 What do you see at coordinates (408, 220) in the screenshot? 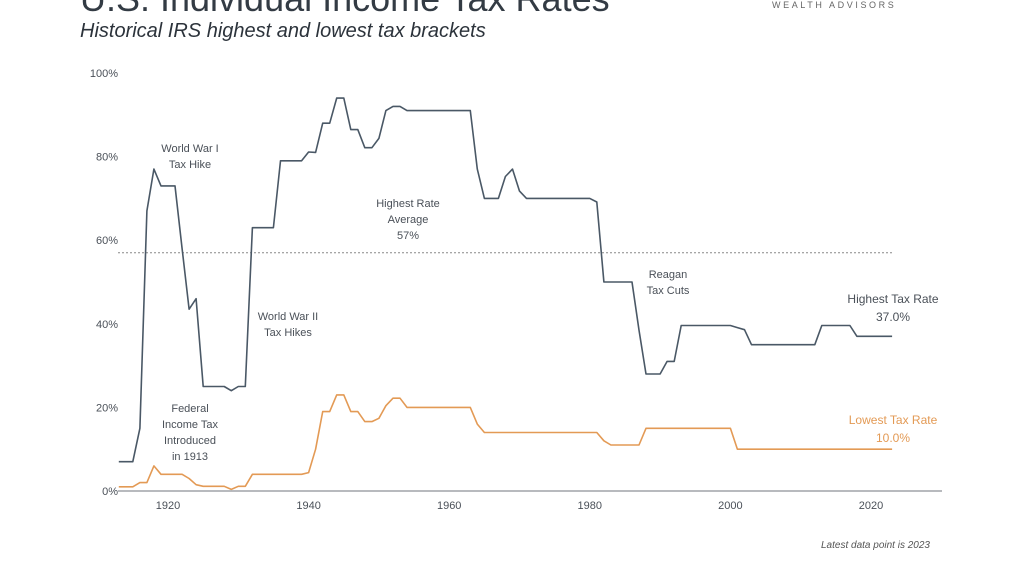
I see `annotation-average: Highest Rate Average 57%` at bounding box center [408, 220].